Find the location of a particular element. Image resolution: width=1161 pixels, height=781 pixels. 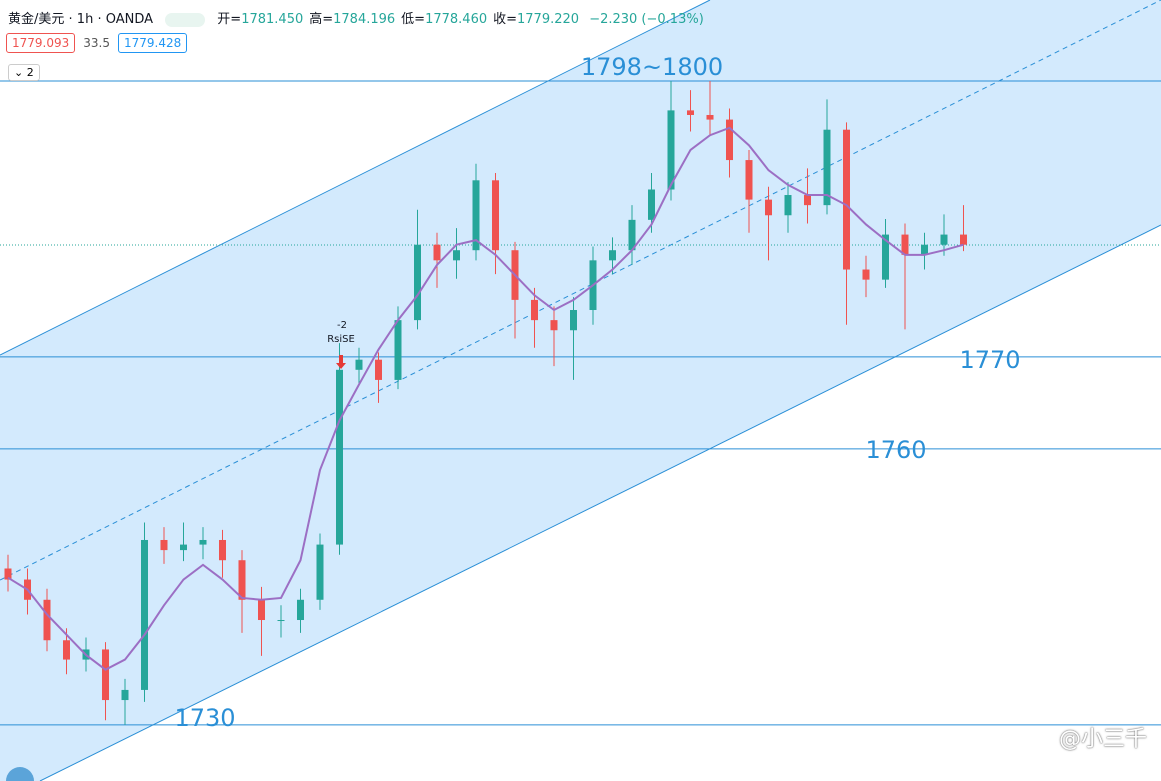

indicator-toggle: ⌄ 2 is located at coordinates (24, 72).